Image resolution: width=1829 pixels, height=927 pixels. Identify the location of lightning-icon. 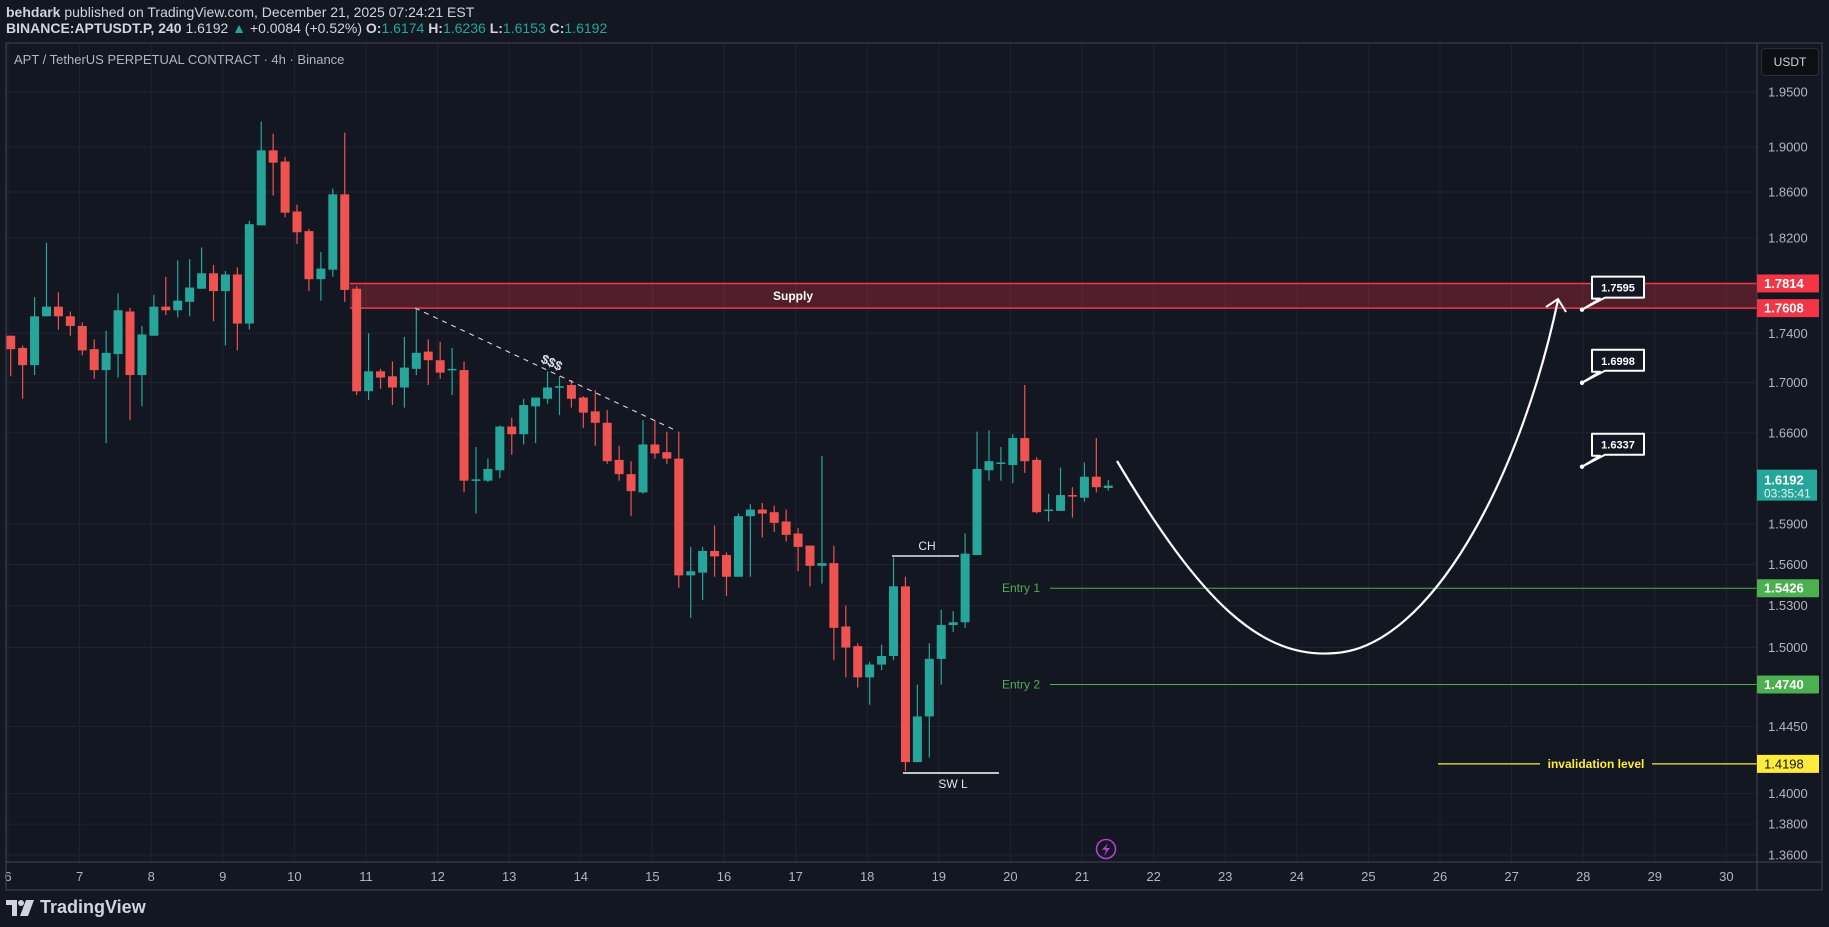
(1106, 849).